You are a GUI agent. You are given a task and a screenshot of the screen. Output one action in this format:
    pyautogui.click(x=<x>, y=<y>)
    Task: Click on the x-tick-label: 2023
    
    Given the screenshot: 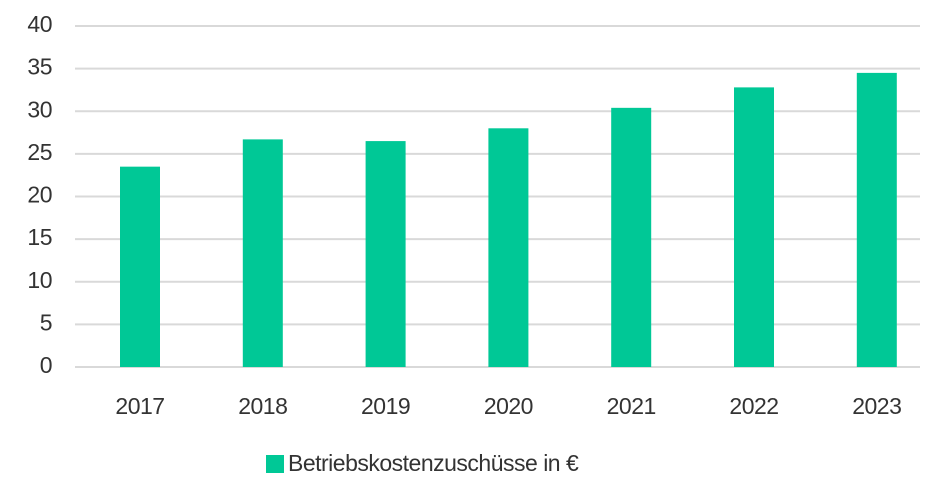 What is the action you would take?
    pyautogui.click(x=876, y=406)
    